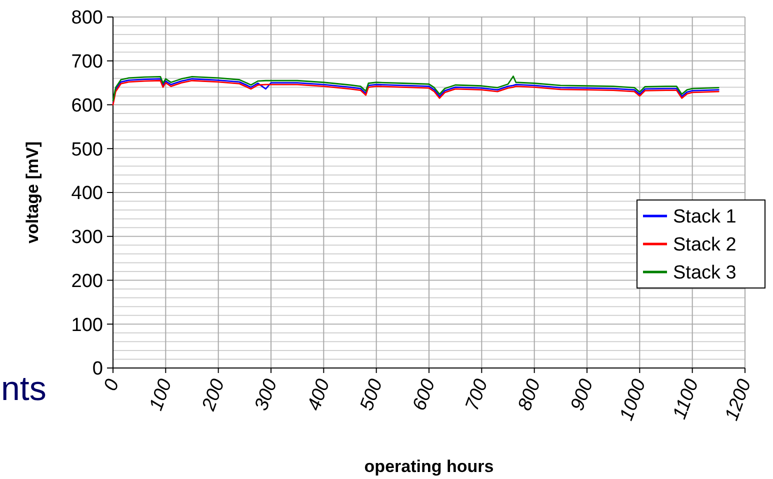  What do you see at coordinates (87, 325) in the screenshot?
I see `y-tick-label: 100` at bounding box center [87, 325].